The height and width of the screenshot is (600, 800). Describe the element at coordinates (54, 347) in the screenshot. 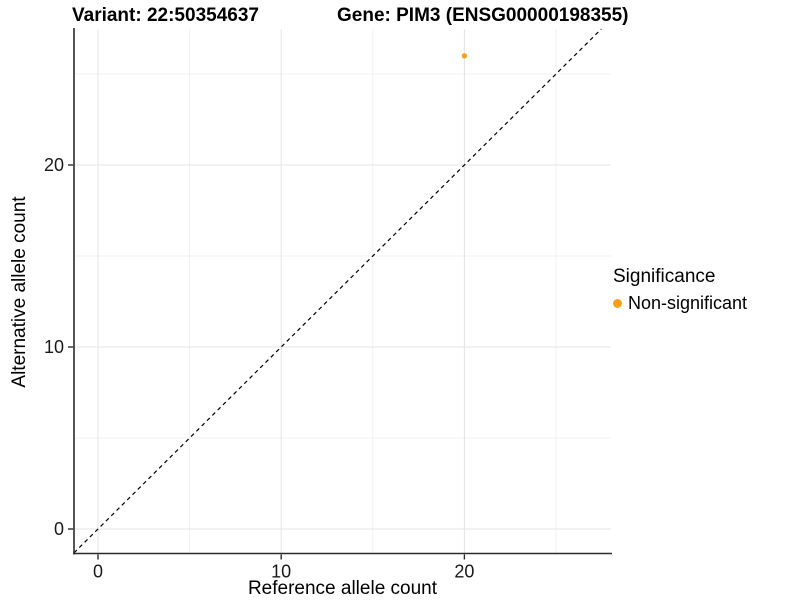

I see `y-axis-tick-label: 10` at that location.